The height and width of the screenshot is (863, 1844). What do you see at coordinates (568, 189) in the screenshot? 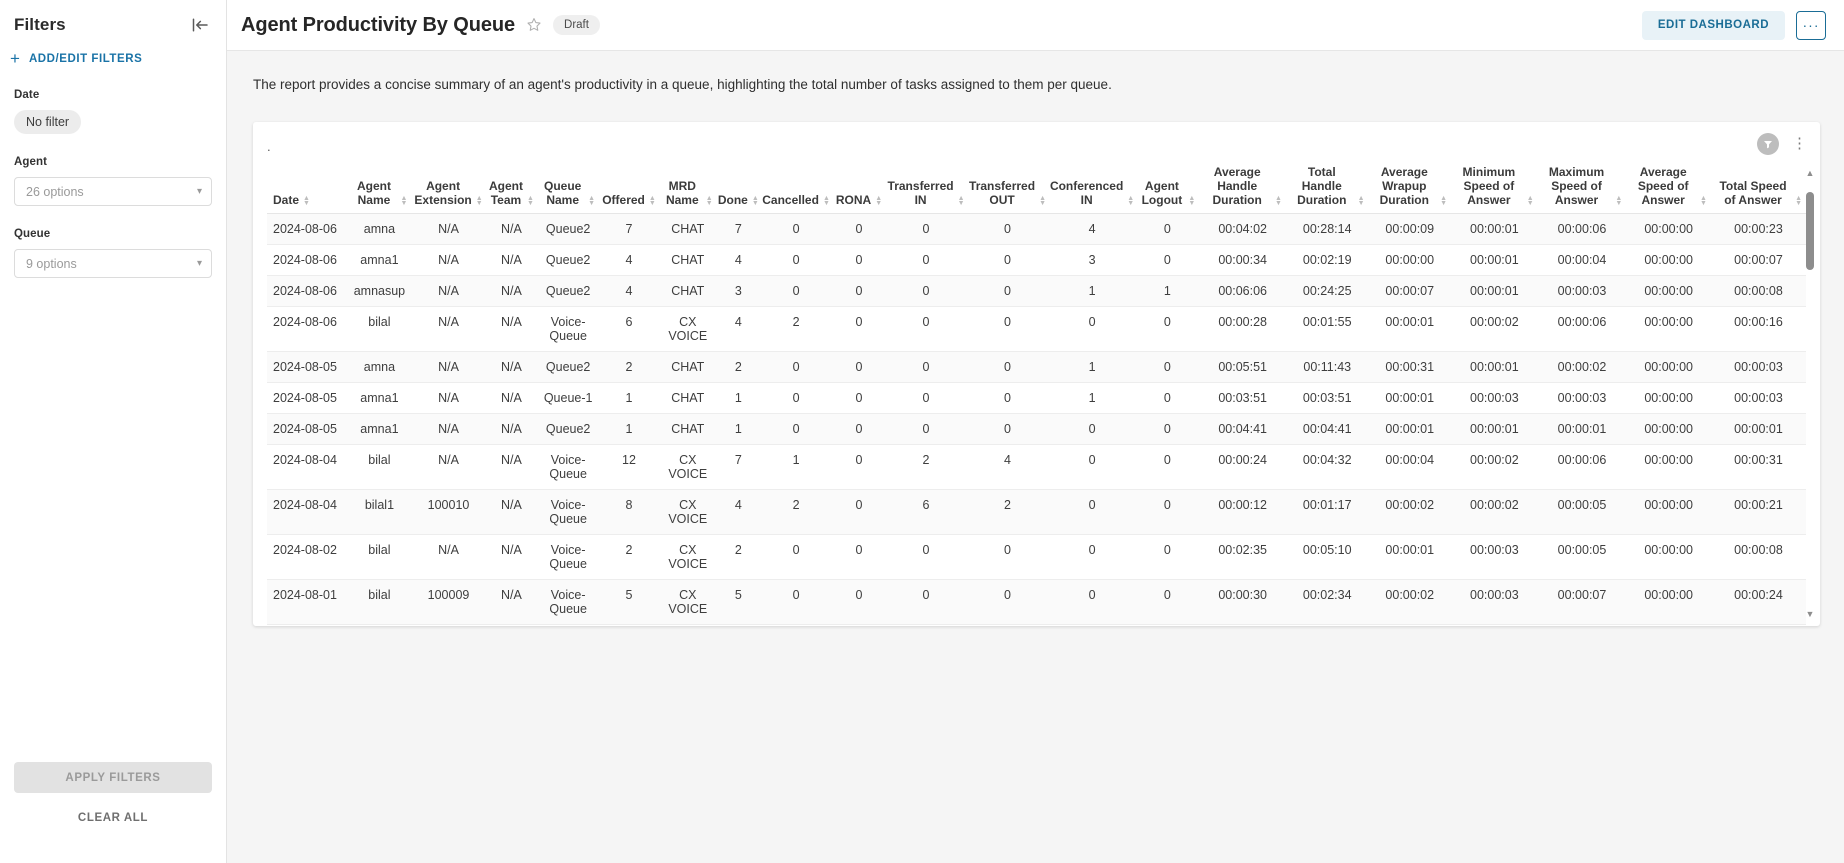
I see `column-header-queue-name: Queue Name ▲ ▼` at bounding box center [568, 189].